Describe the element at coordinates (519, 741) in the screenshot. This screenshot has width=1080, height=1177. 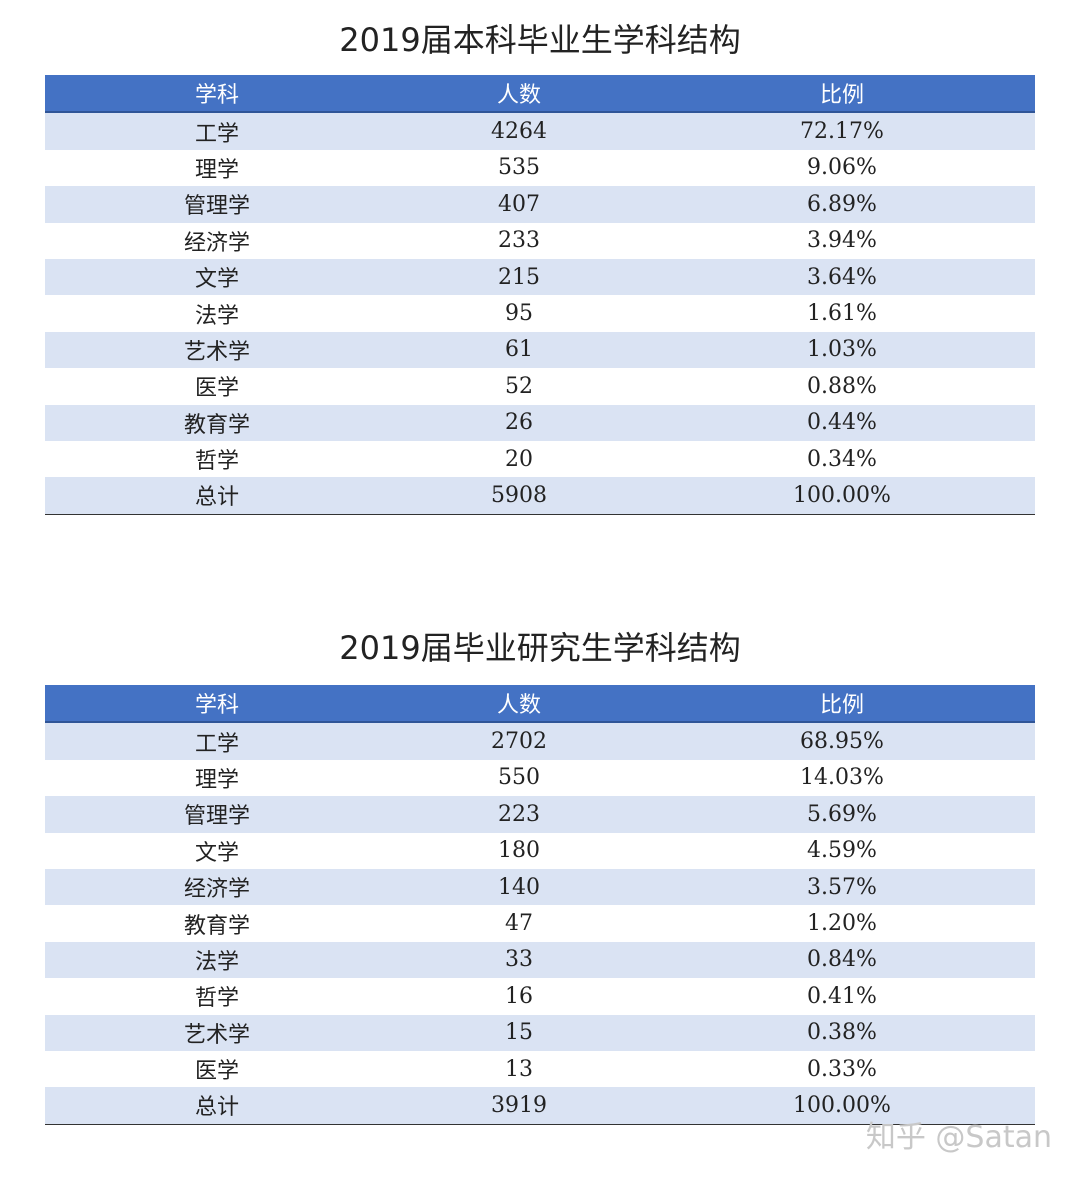
I see `cell: 2702` at that location.